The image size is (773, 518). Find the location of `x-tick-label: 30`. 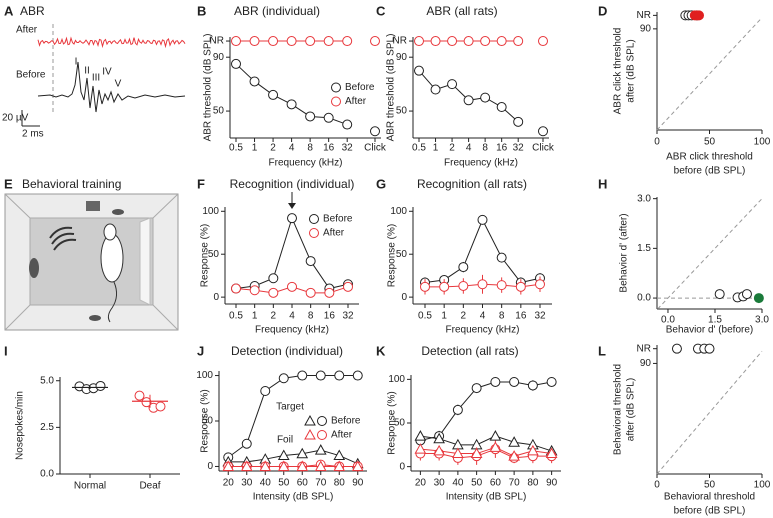

x-tick-label: 30 is located at coordinates (440, 483).